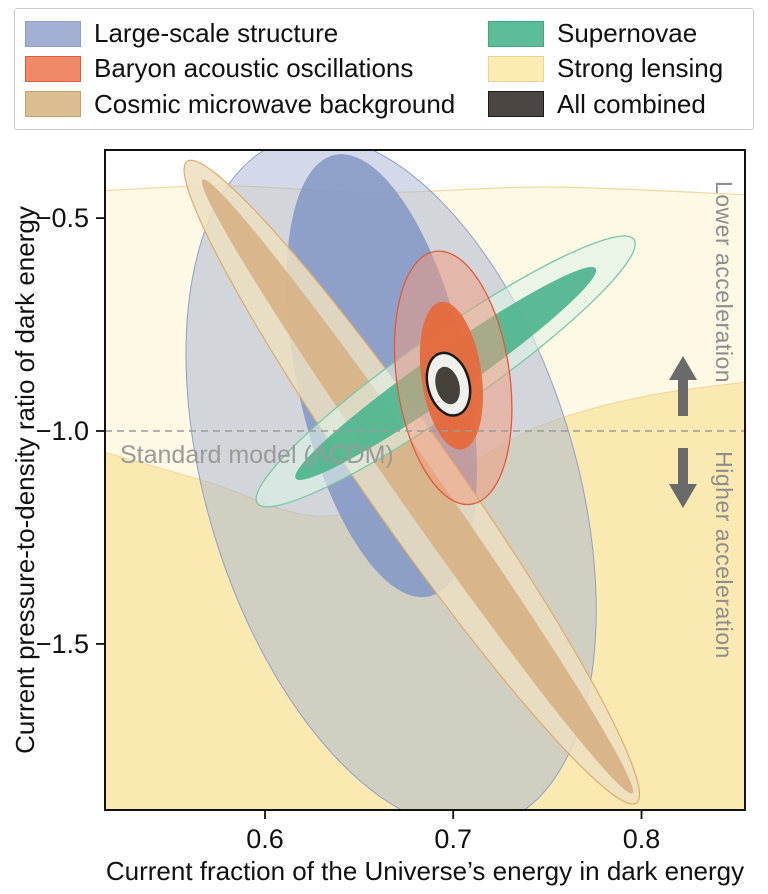 The height and width of the screenshot is (894, 768). Describe the element at coordinates (53, 33) in the screenshot. I see `large-scale-structure-swatch` at that location.